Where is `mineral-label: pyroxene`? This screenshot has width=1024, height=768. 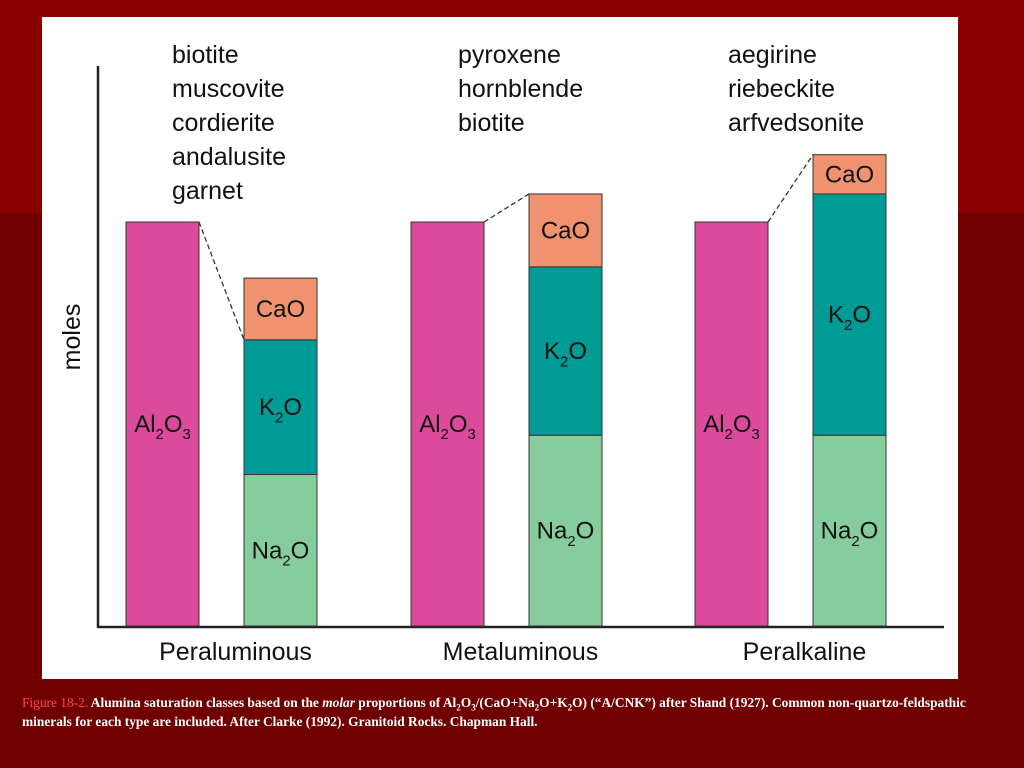 mineral-label: pyroxene is located at coordinates (509, 55).